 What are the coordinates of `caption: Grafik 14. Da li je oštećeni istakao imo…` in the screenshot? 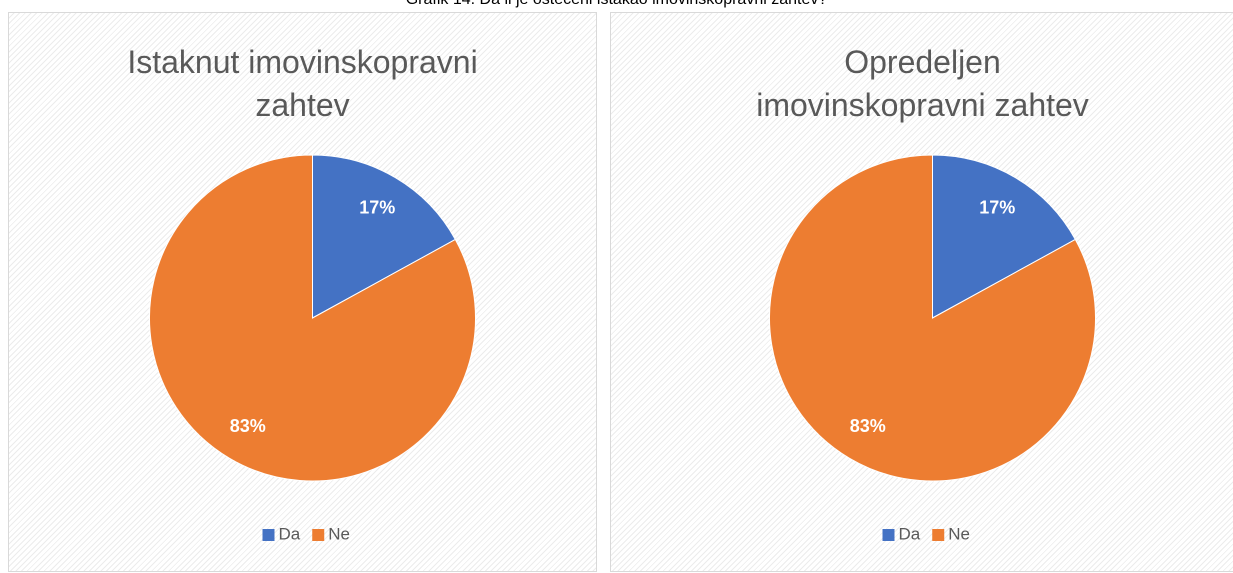 It's located at (616, 4).